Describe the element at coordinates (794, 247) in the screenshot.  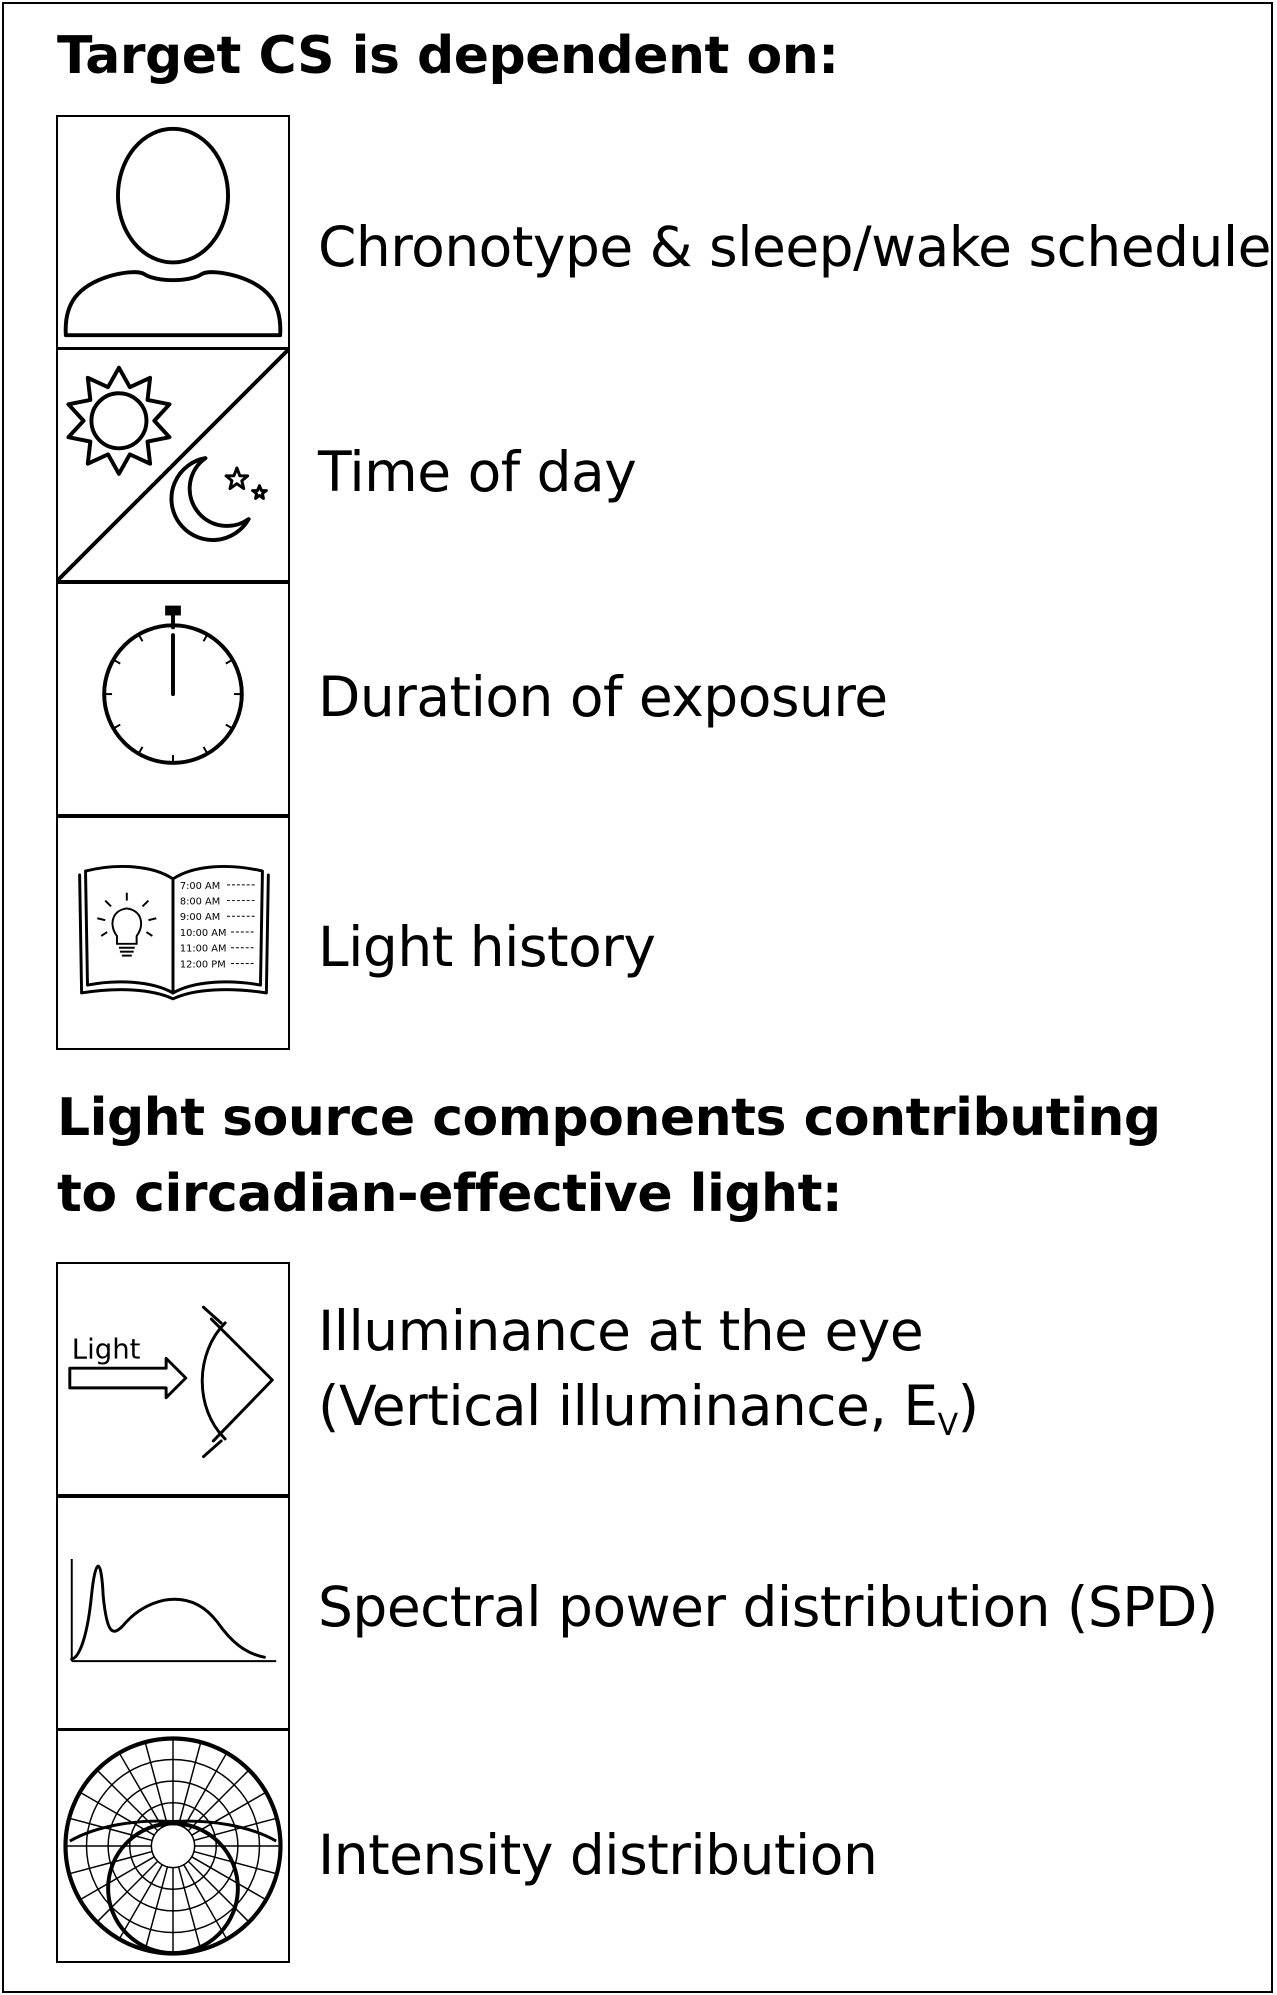
I see `label-chronotype: Chronotype & sleep/wake schedule` at that location.